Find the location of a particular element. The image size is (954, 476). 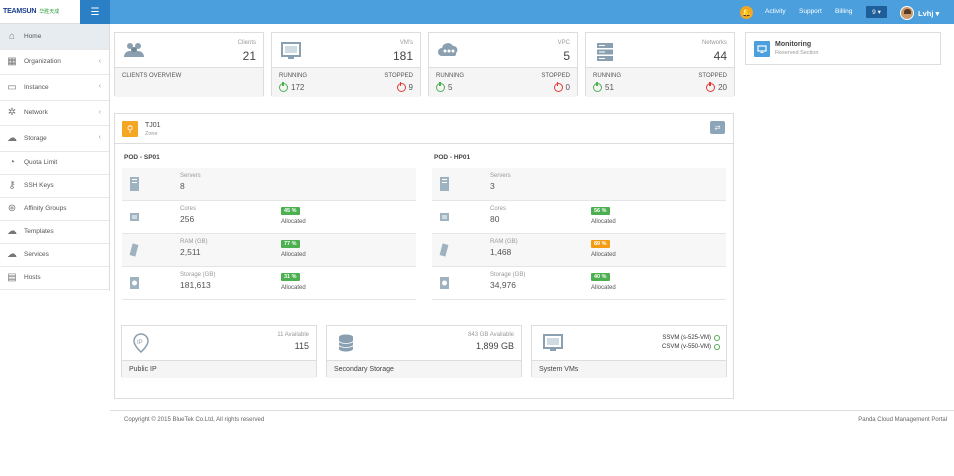

monitor-icon: ▭ is located at coordinates (12, 87).